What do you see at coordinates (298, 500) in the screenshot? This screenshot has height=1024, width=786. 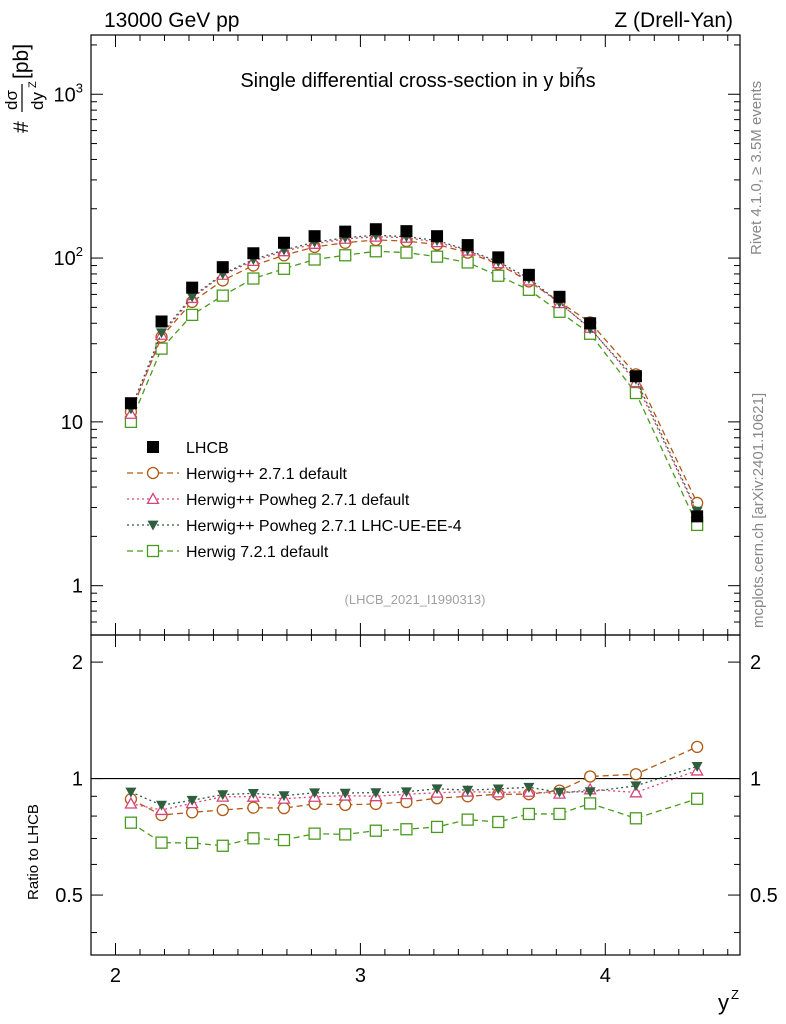 I see `legend-label: Herwig++ Powheg 2.7.1 default` at bounding box center [298, 500].